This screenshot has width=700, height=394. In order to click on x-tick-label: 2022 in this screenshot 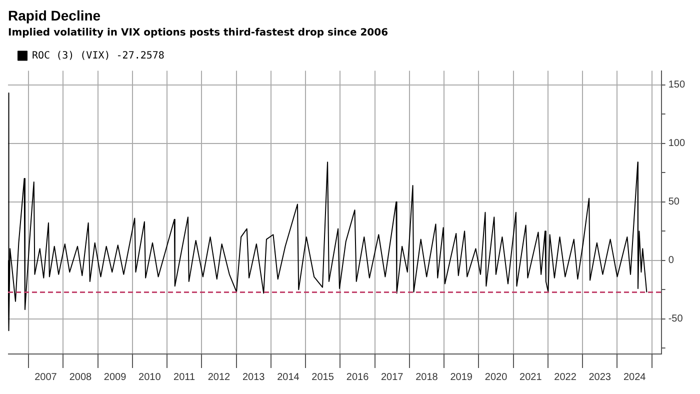, I will do `click(565, 377)`.